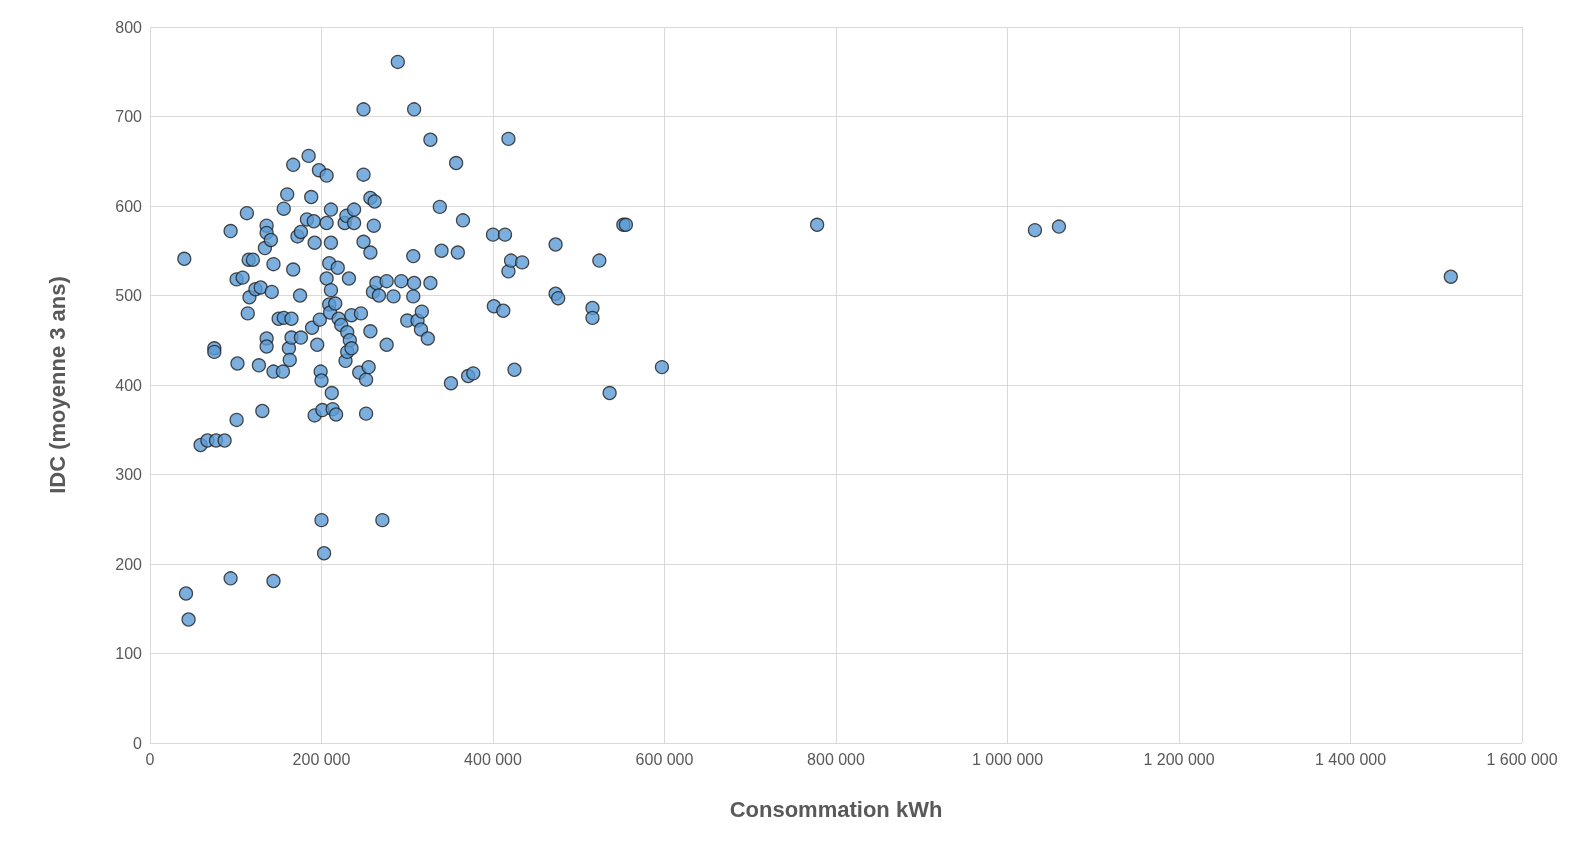 The image size is (1595, 861). I want to click on y-tick-label: 200, so click(129, 564).